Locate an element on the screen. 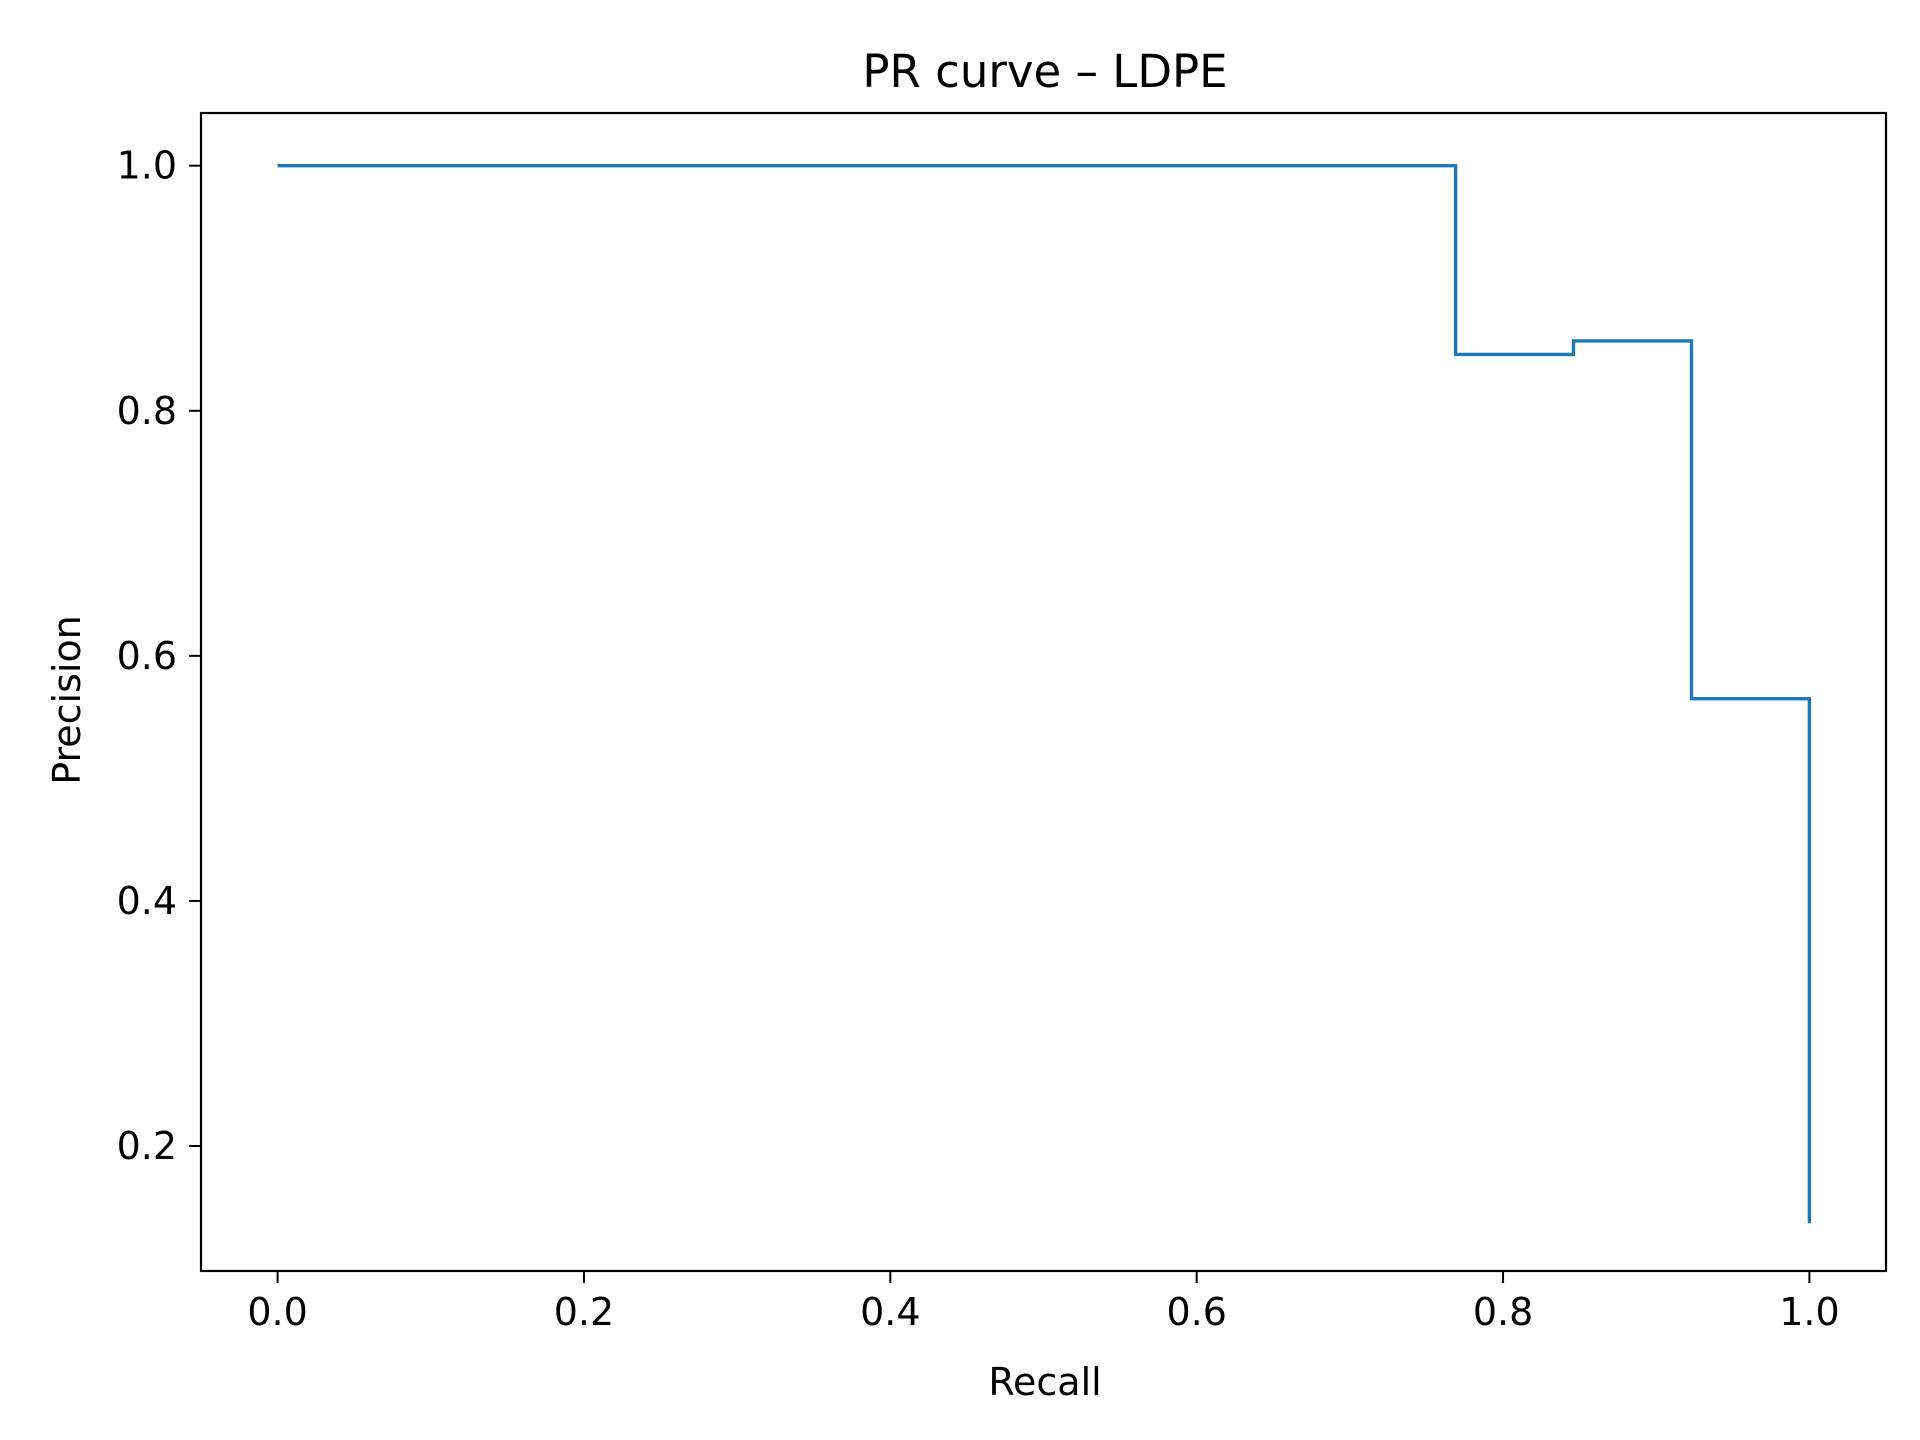 The height and width of the screenshot is (1440, 1920). x-axis-label: Recall is located at coordinates (1044, 1382).